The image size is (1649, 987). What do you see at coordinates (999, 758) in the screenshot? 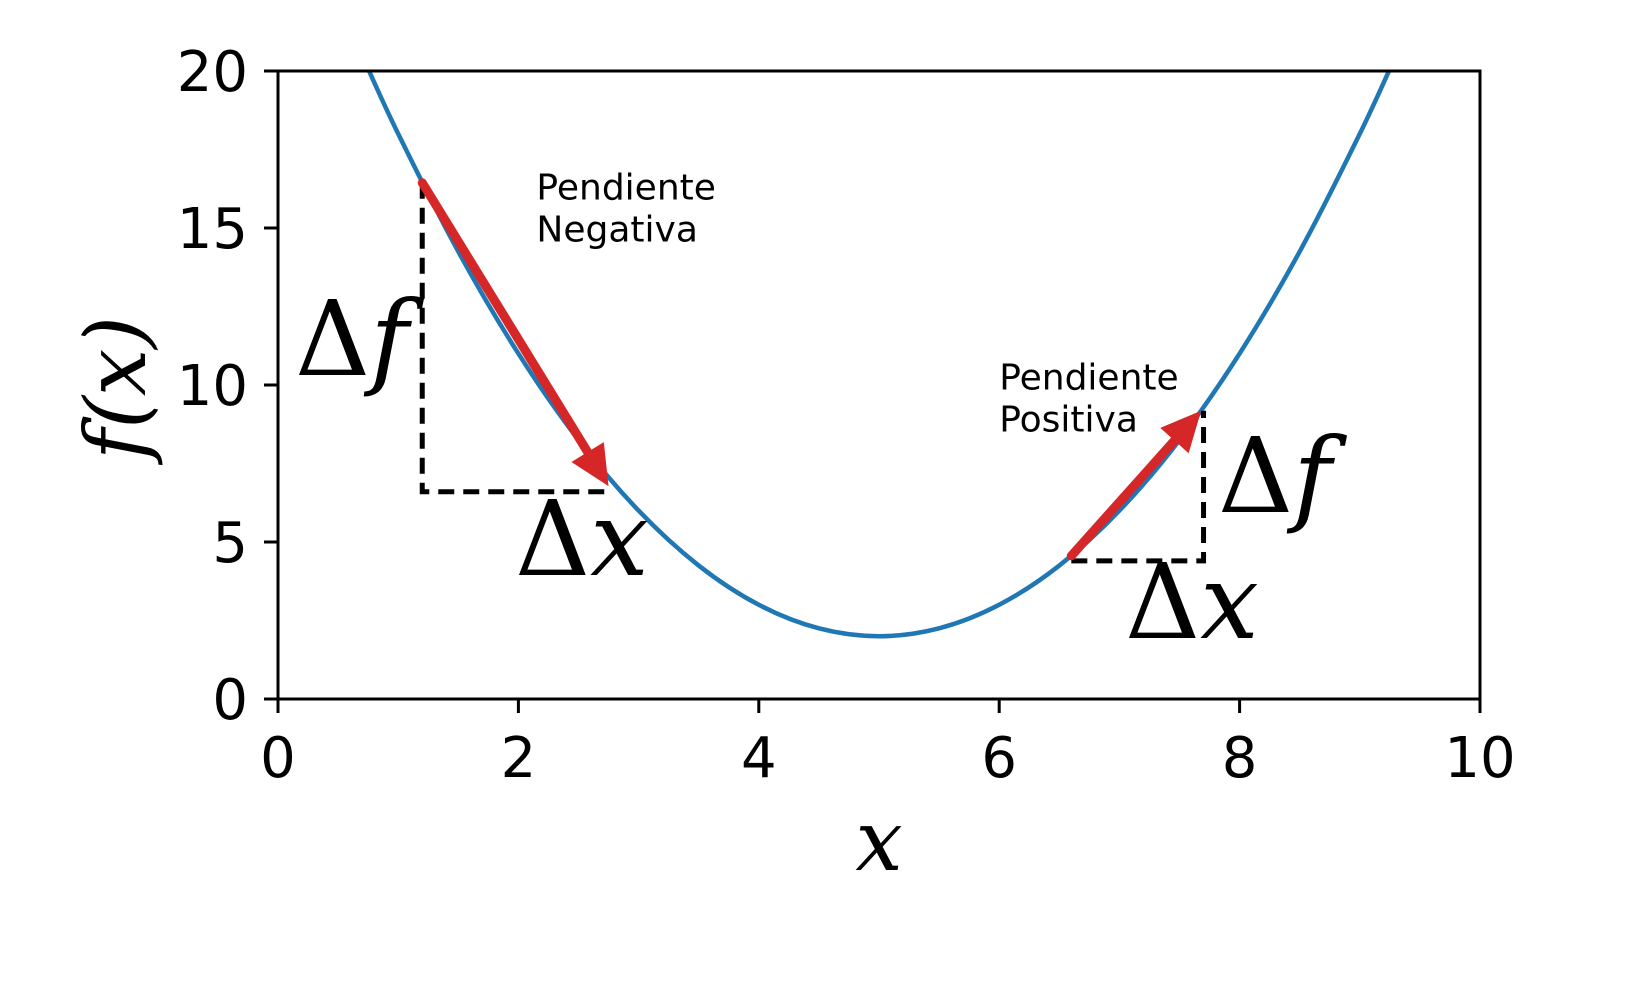
I see `x-tick-label: 6` at bounding box center [999, 758].